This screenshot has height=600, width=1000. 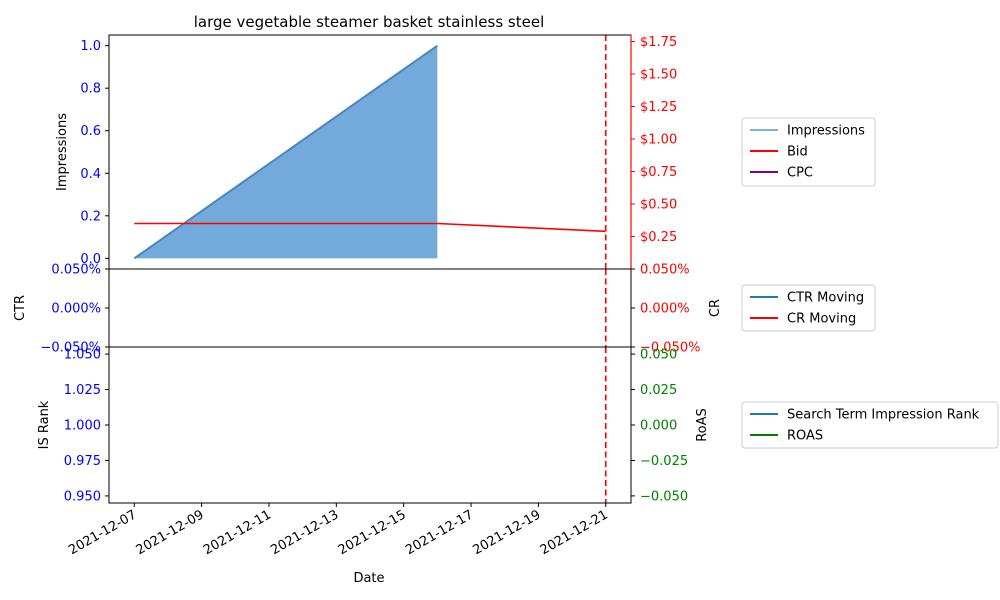 I want to click on right-tick-label: 0.000, so click(x=658, y=426).